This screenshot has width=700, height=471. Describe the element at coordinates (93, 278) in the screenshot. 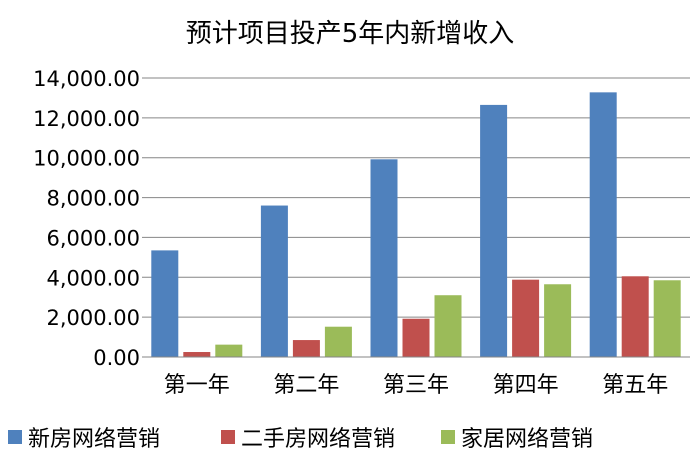

I see `y-tick-label: 4,000.00` at that location.